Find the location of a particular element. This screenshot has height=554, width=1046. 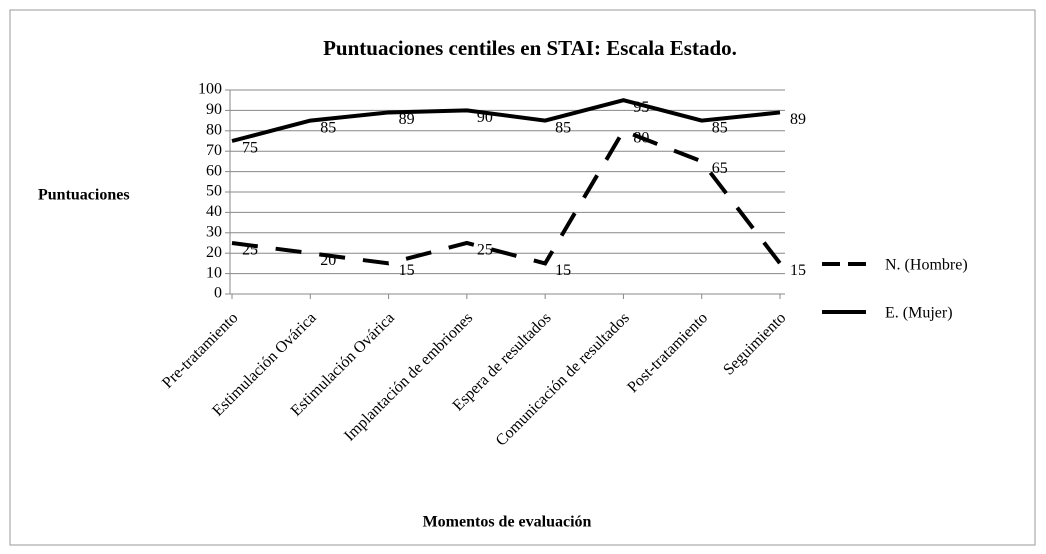

y-tick-label: 70 is located at coordinates (214, 150).